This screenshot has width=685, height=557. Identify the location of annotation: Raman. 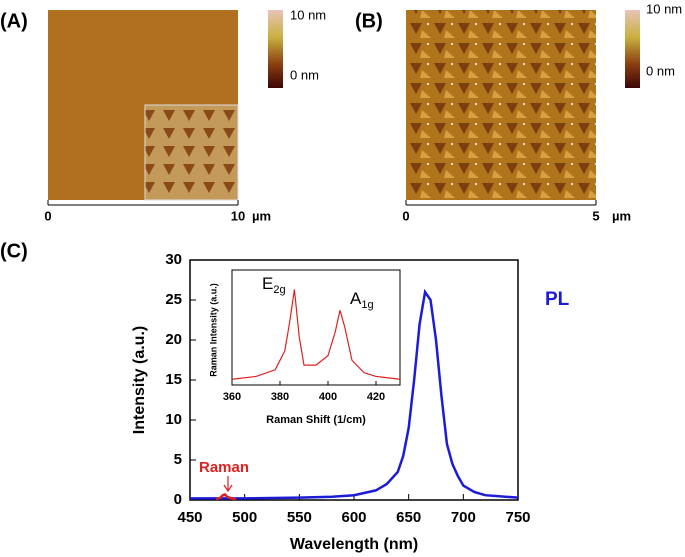
(224, 467).